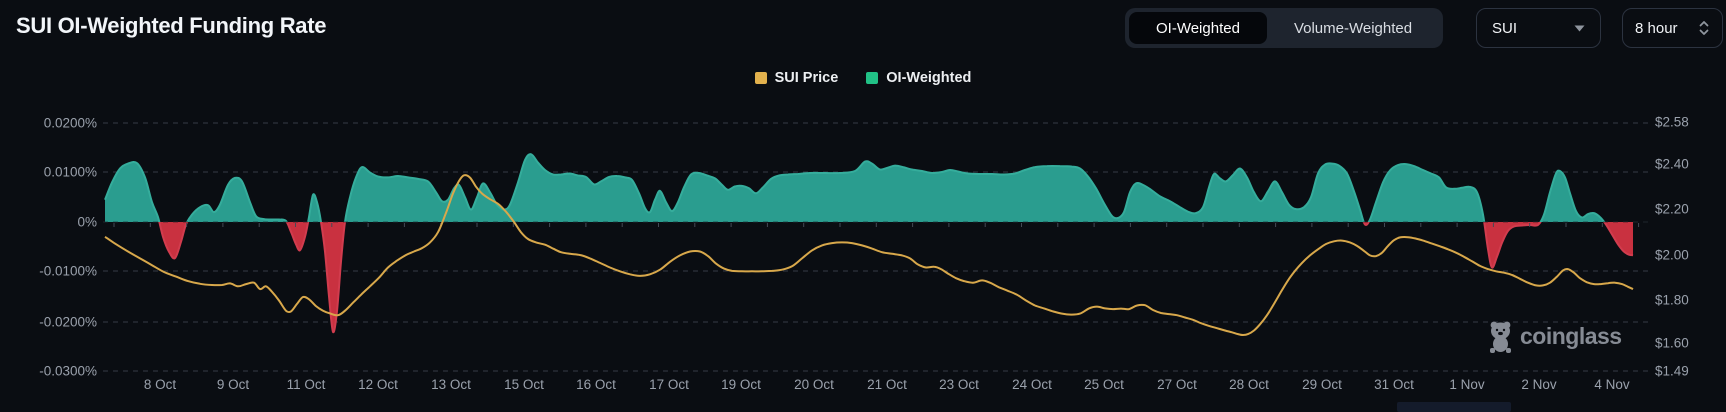 This screenshot has height=412, width=1726. I want to click on bottom-slider, so click(1454, 407).